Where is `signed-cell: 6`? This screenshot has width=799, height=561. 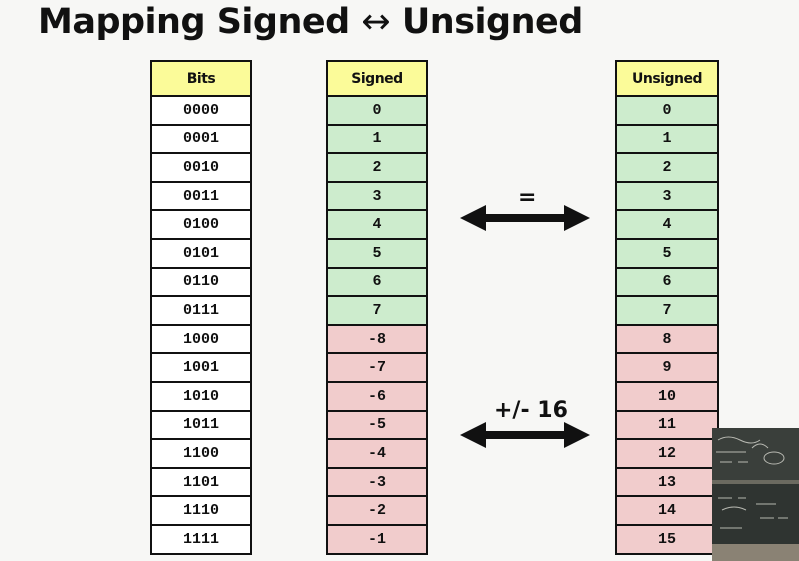
signed-cell: 6 is located at coordinates (377, 282).